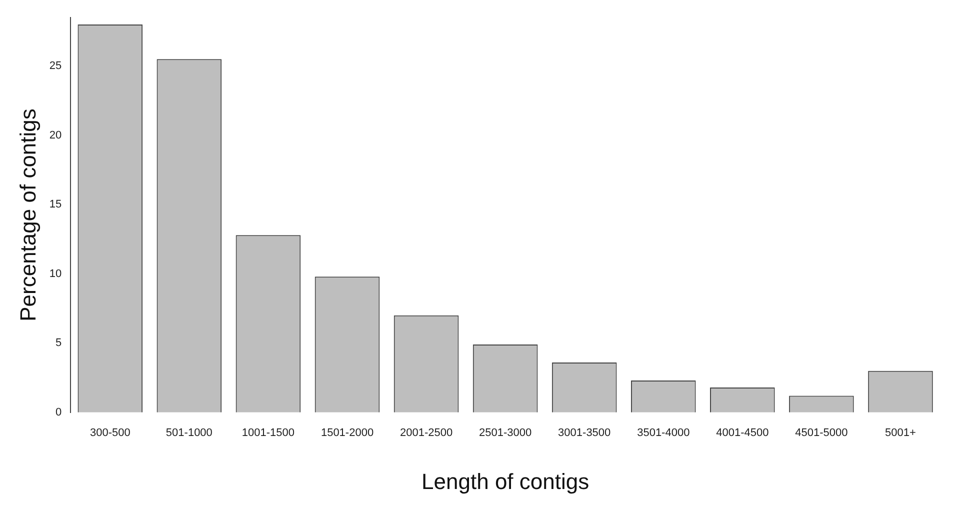 Image resolution: width=958 pixels, height=512 pixels. I want to click on y-tick-label: 20, so click(55, 135).